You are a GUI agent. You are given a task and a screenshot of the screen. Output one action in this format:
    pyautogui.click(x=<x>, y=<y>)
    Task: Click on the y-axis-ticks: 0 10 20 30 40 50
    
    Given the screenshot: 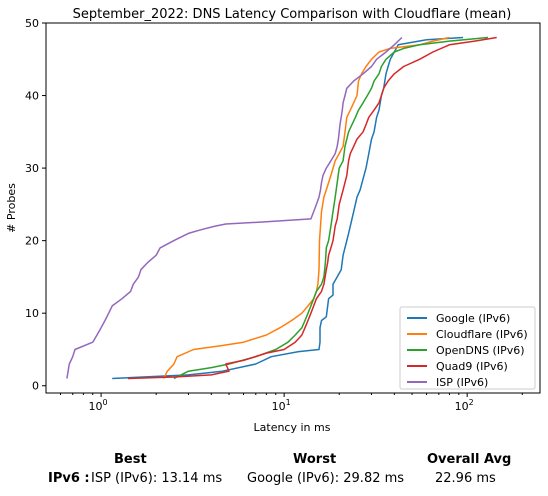 What is the action you would take?
    pyautogui.click(x=35, y=205)
    